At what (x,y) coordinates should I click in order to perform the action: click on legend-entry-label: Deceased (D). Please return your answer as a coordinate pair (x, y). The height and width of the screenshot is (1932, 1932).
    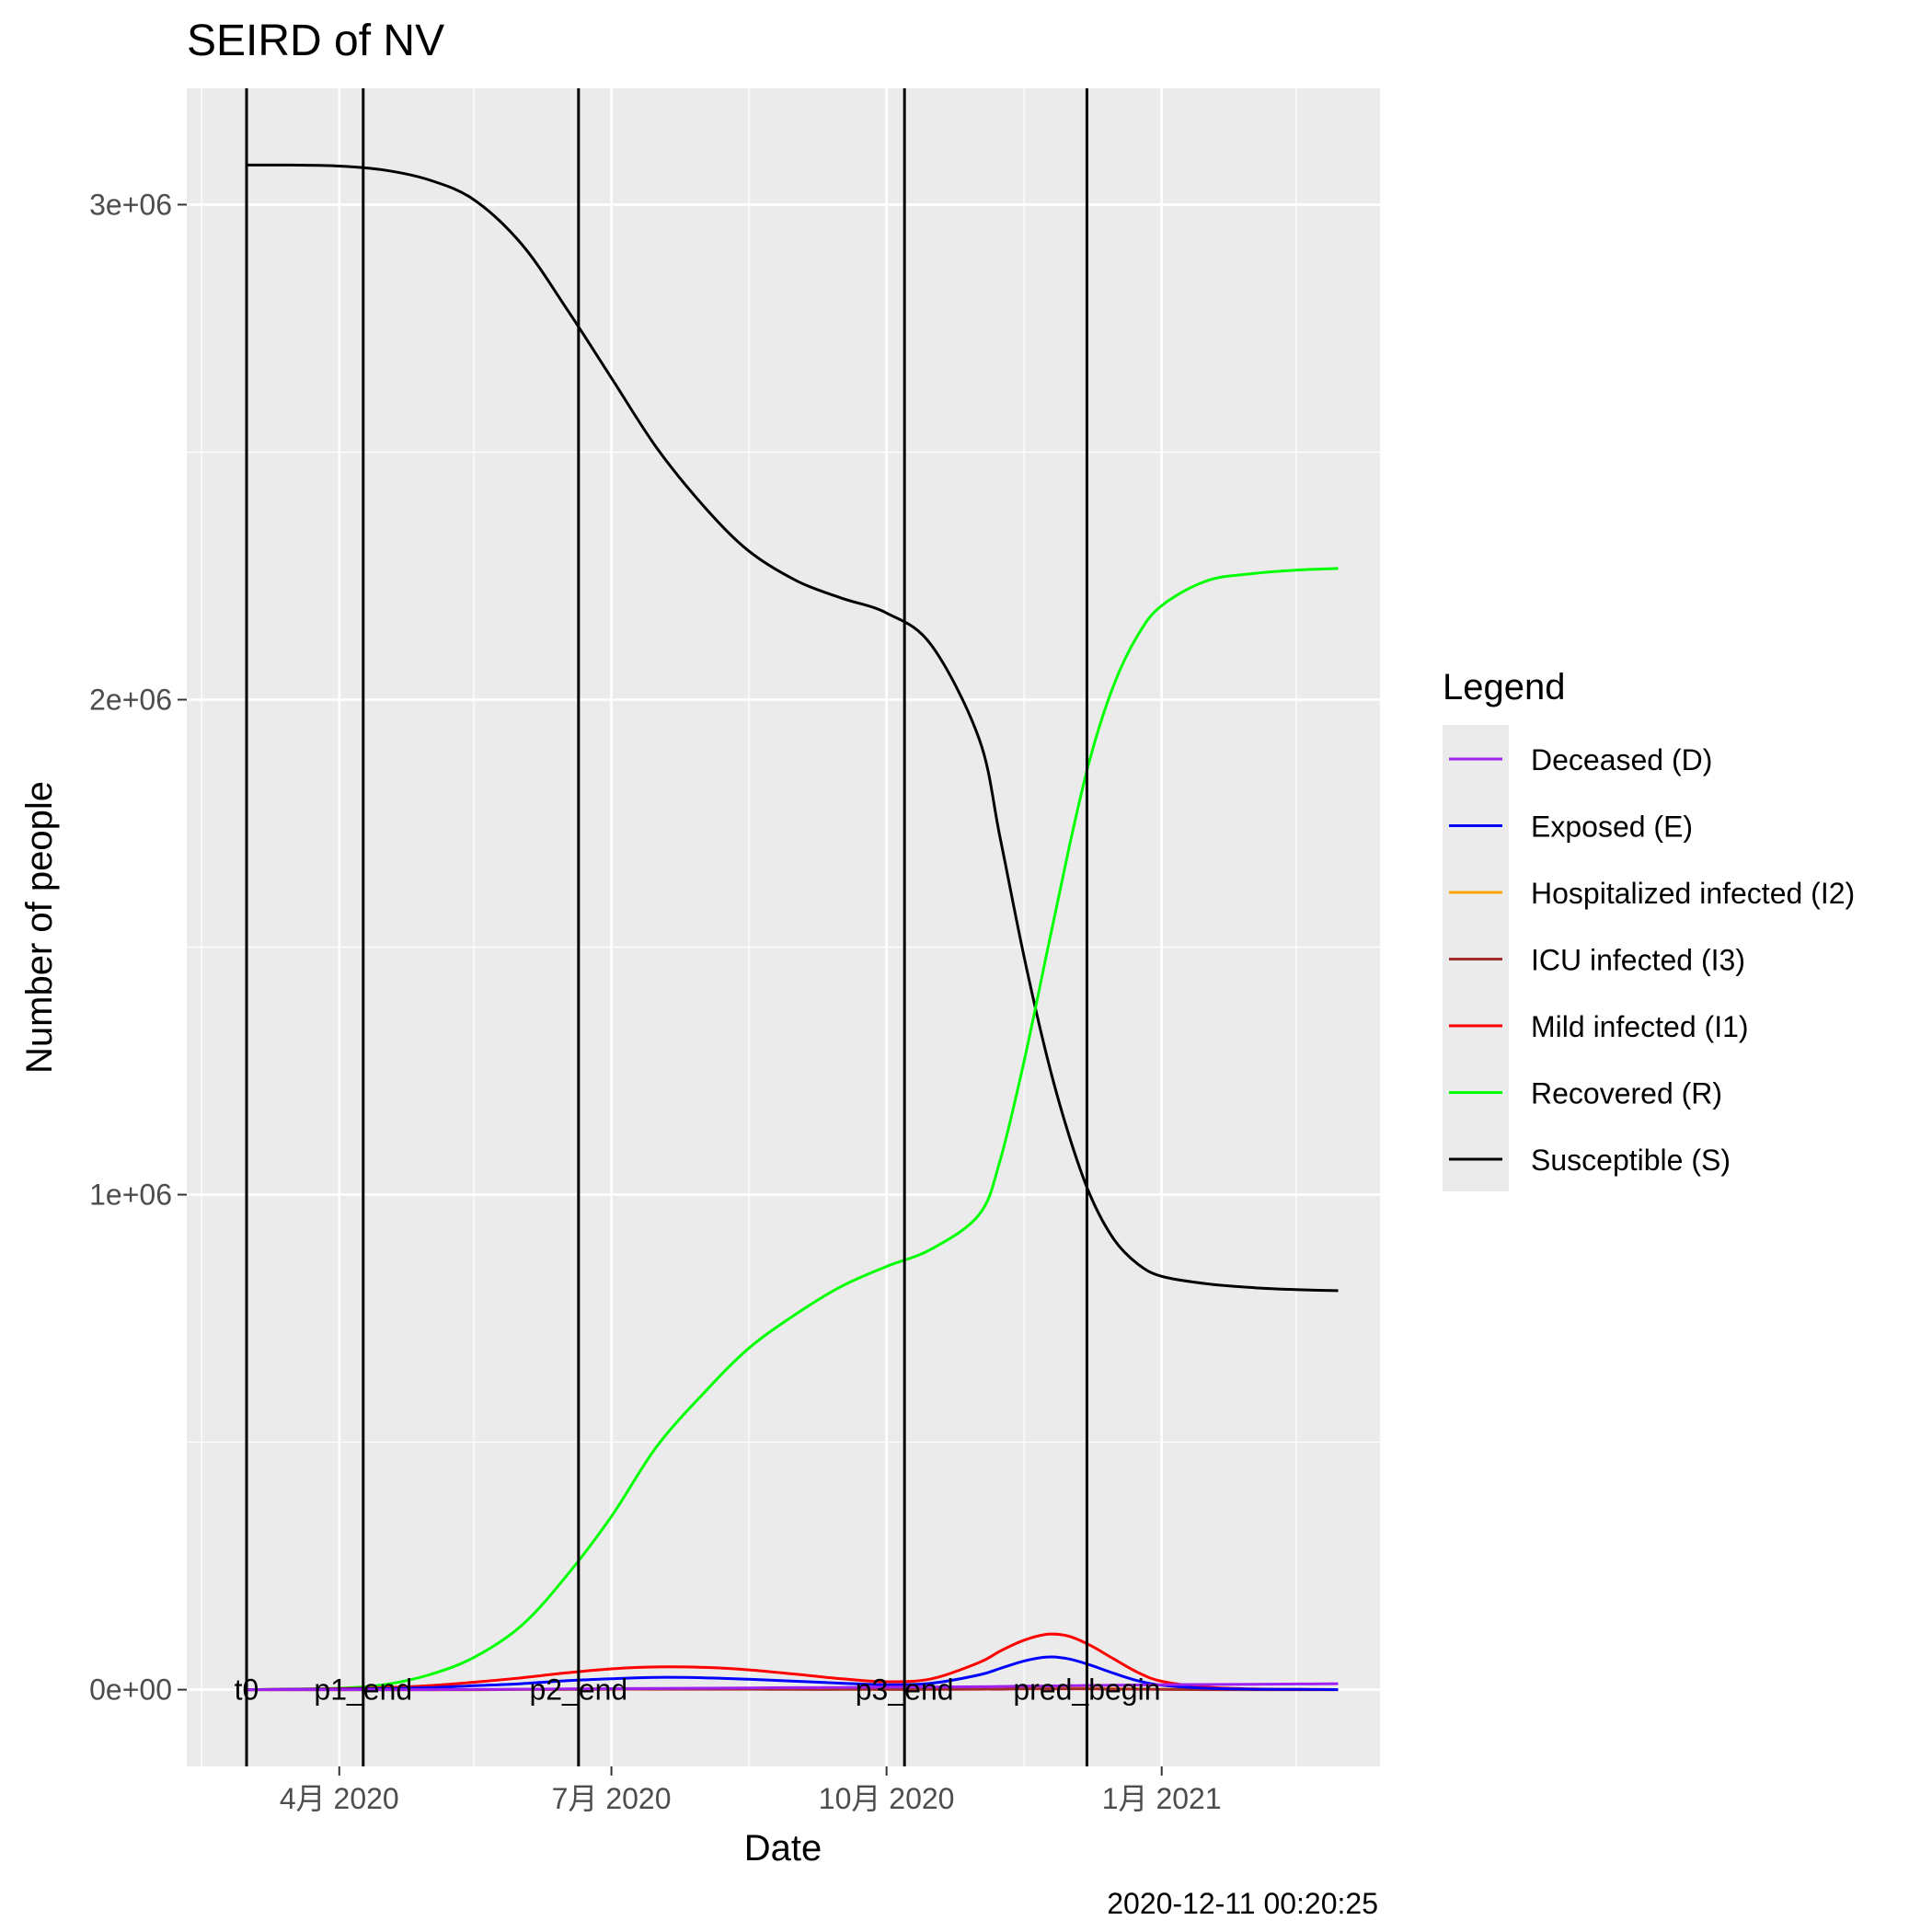
    Looking at the image, I should click on (1621, 759).